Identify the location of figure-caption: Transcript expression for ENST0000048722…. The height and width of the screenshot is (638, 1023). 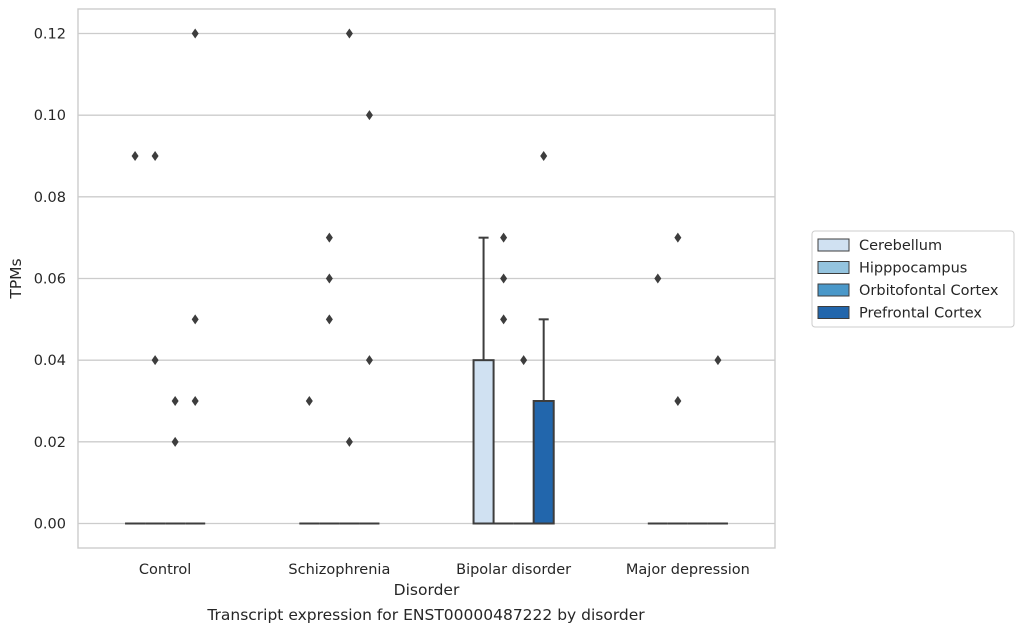
(426, 615).